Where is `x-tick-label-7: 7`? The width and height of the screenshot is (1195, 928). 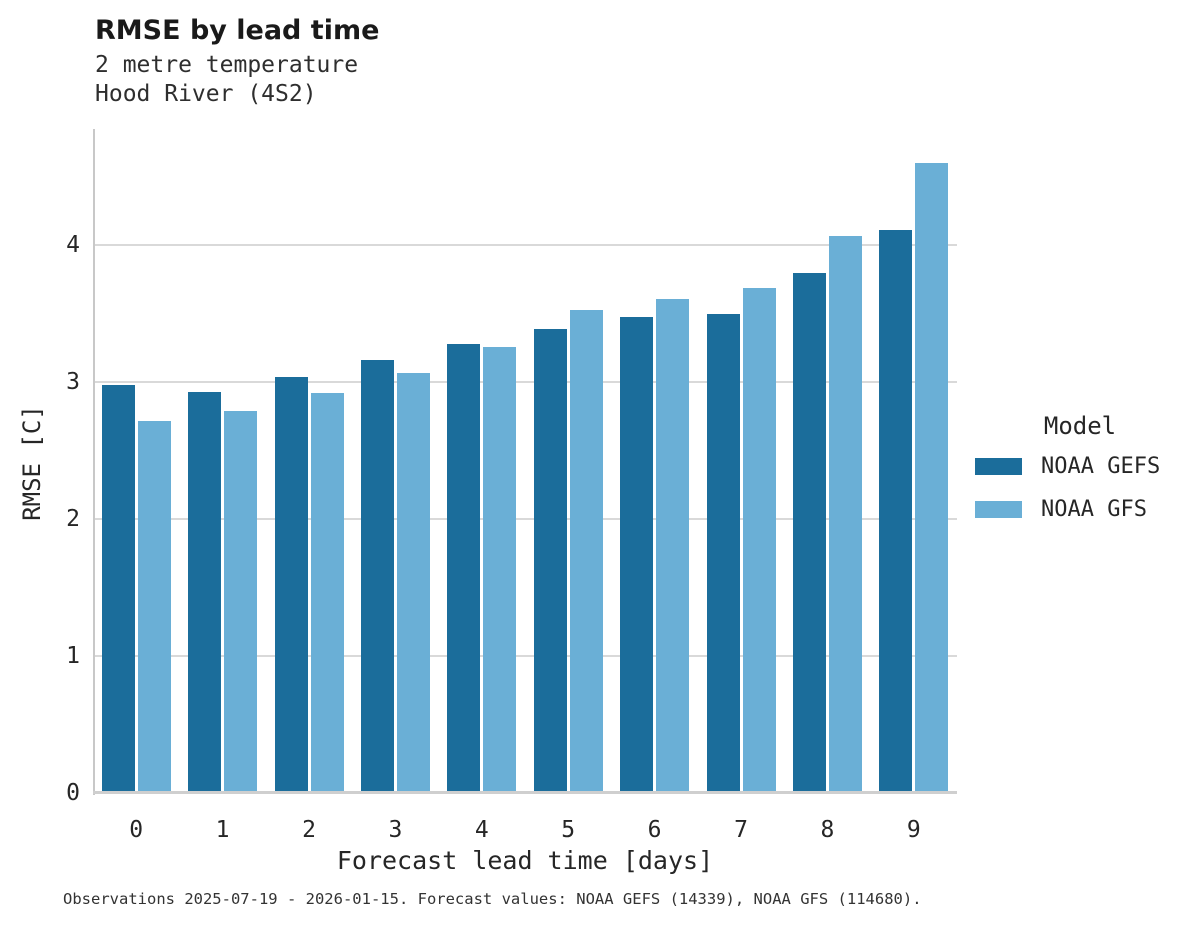
x-tick-label-7: 7 is located at coordinates (741, 830).